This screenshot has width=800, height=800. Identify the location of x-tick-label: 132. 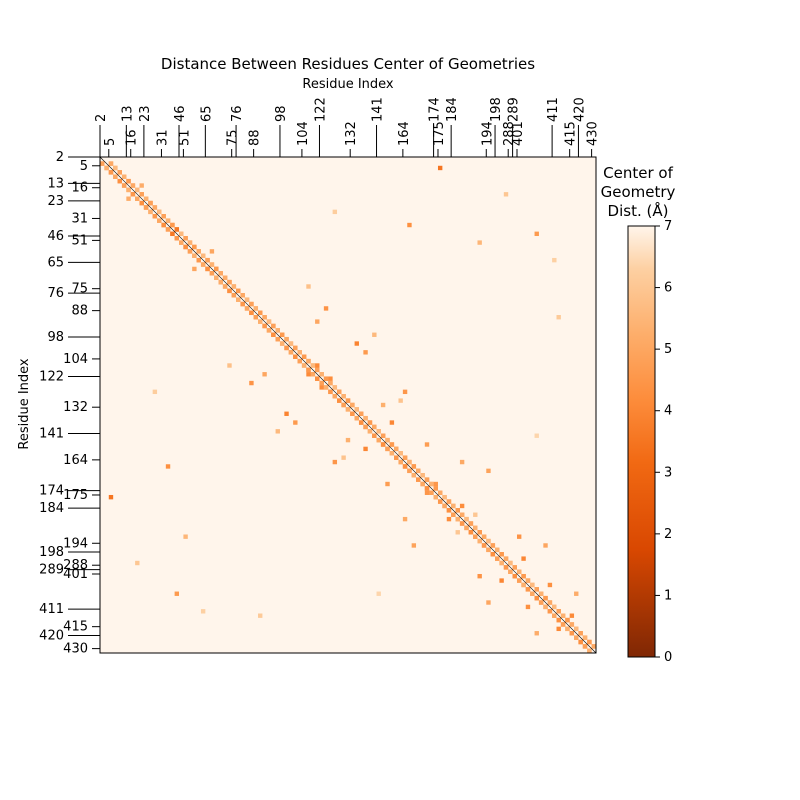
(351, 133).